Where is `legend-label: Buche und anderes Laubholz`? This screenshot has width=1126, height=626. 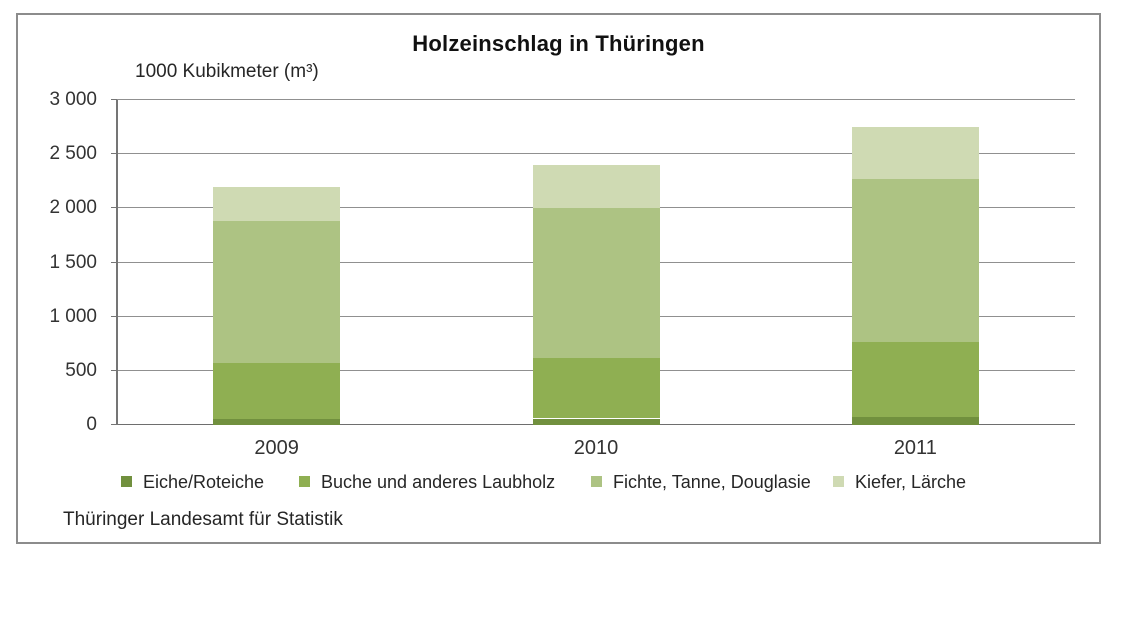 legend-label: Buche und anderes Laubholz is located at coordinates (438, 482).